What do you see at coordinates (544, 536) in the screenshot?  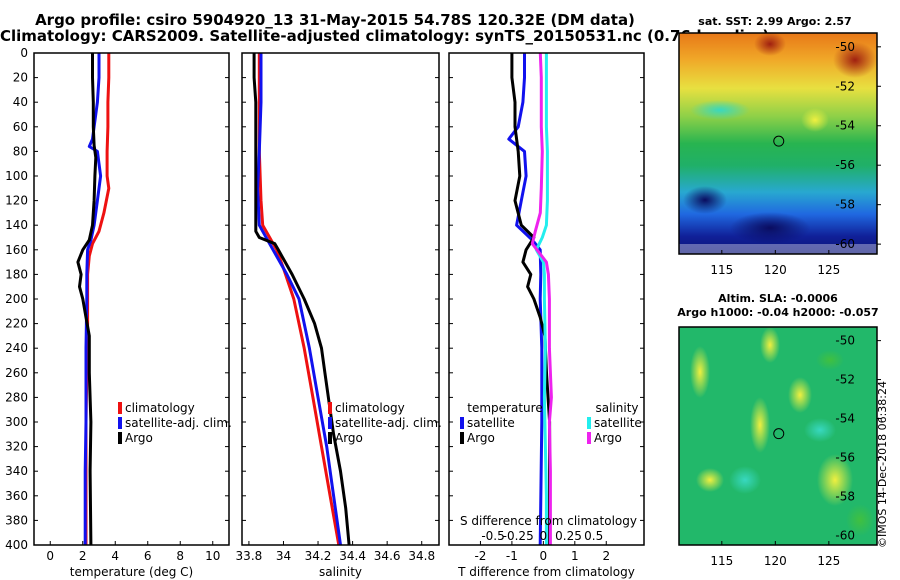 I see `difference-s-tick-label: 0` at bounding box center [544, 536].